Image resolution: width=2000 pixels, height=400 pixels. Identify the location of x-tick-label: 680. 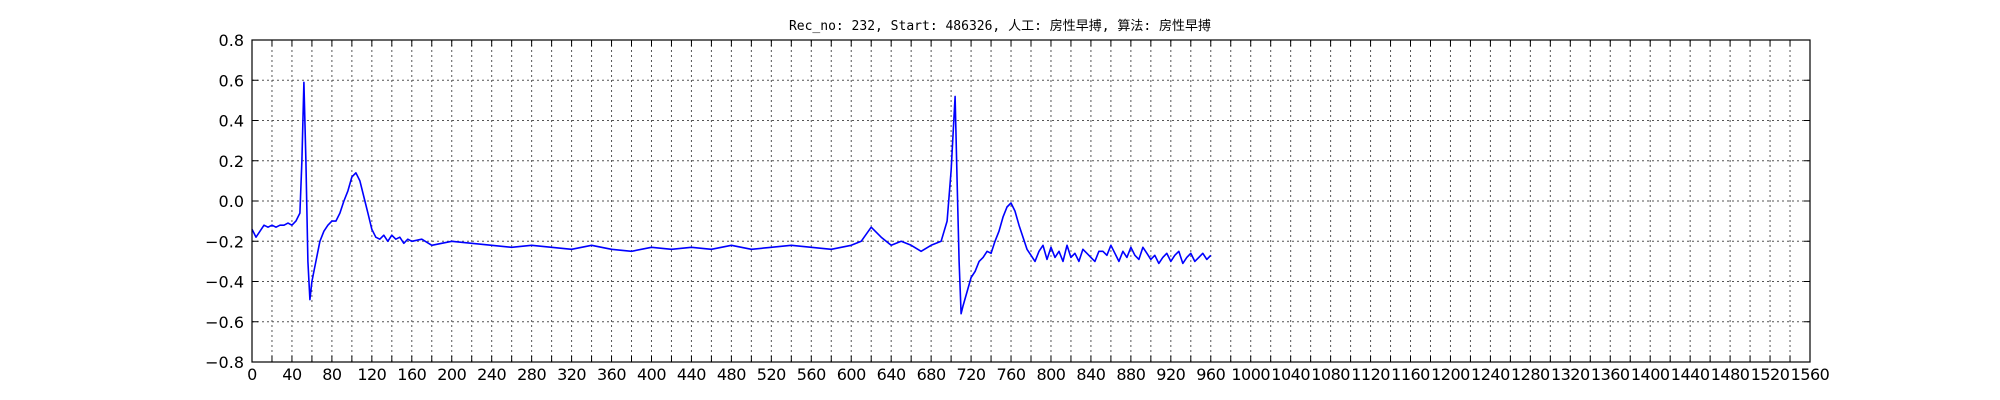
(931, 374).